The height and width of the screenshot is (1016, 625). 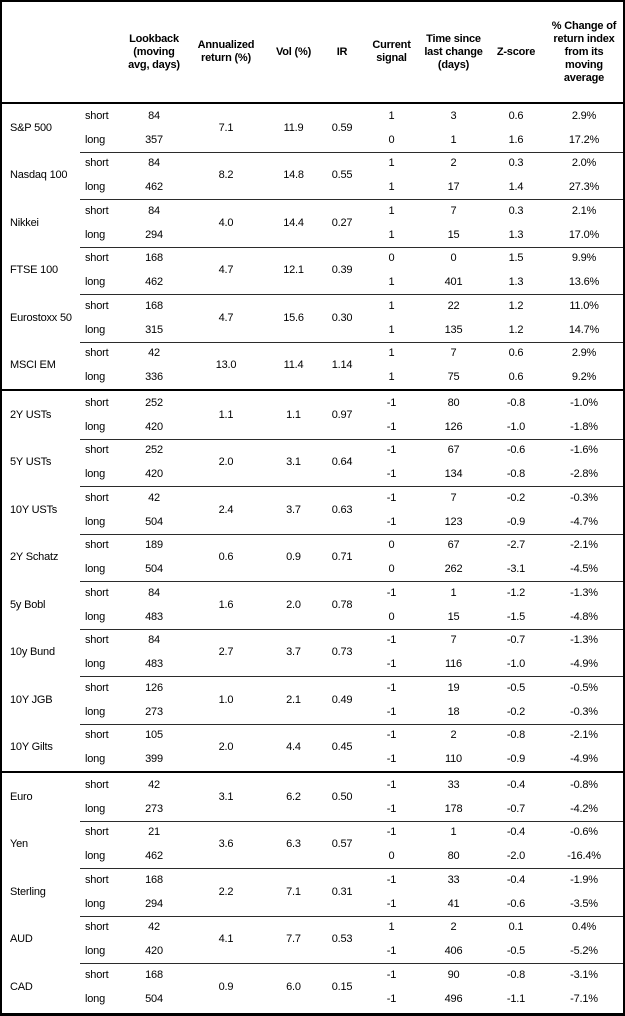 I want to click on vol-value: 1.1, so click(x=293, y=414).